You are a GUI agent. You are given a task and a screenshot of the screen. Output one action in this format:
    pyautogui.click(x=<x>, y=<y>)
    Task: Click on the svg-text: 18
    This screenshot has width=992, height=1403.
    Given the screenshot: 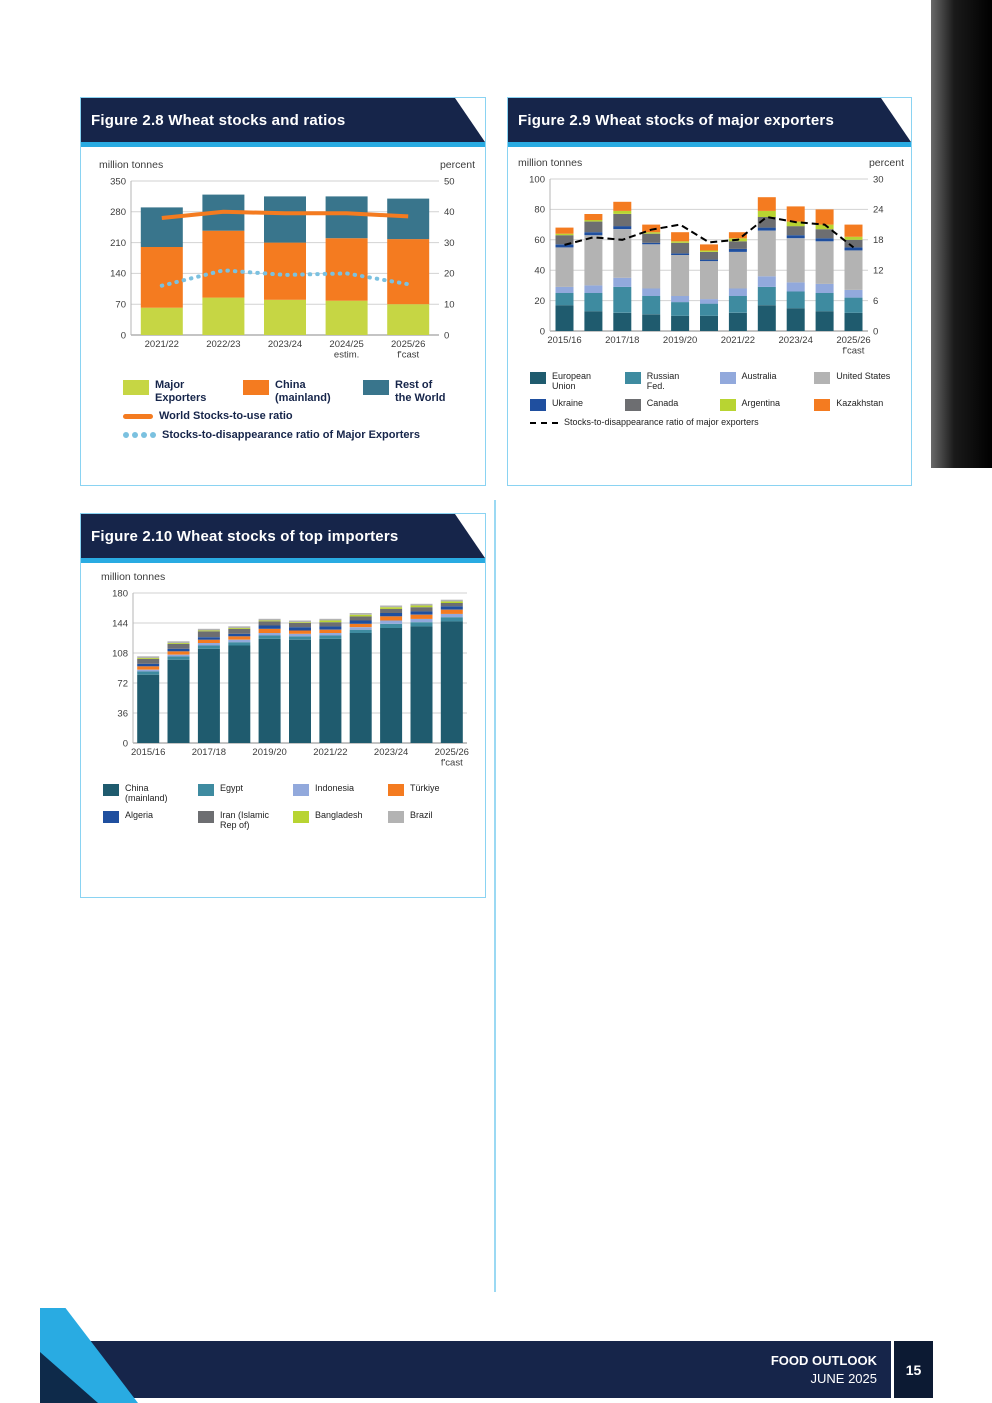 What is the action you would take?
    pyautogui.click(x=878, y=240)
    